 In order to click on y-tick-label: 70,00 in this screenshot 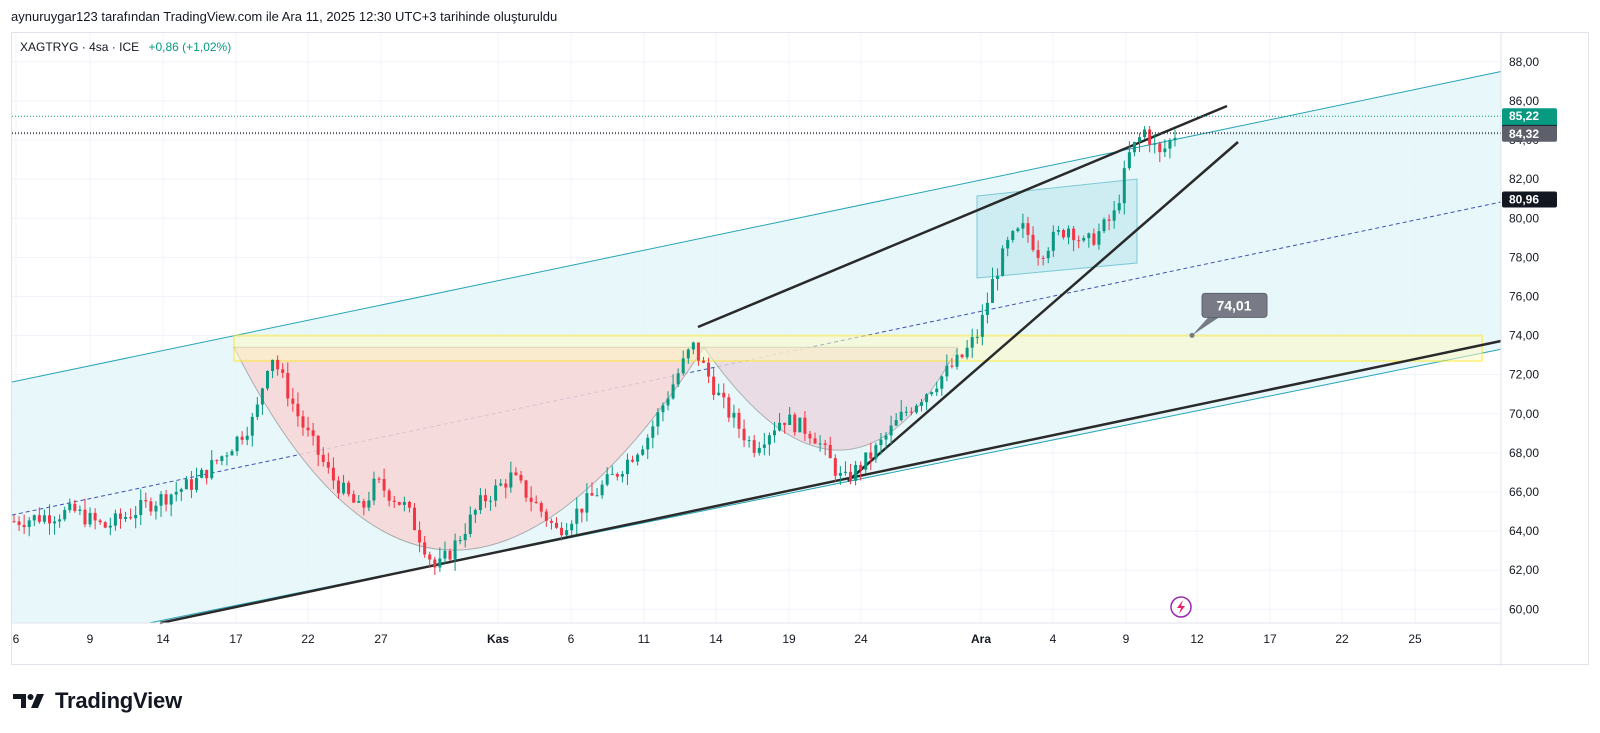, I will do `click(1524, 414)`.